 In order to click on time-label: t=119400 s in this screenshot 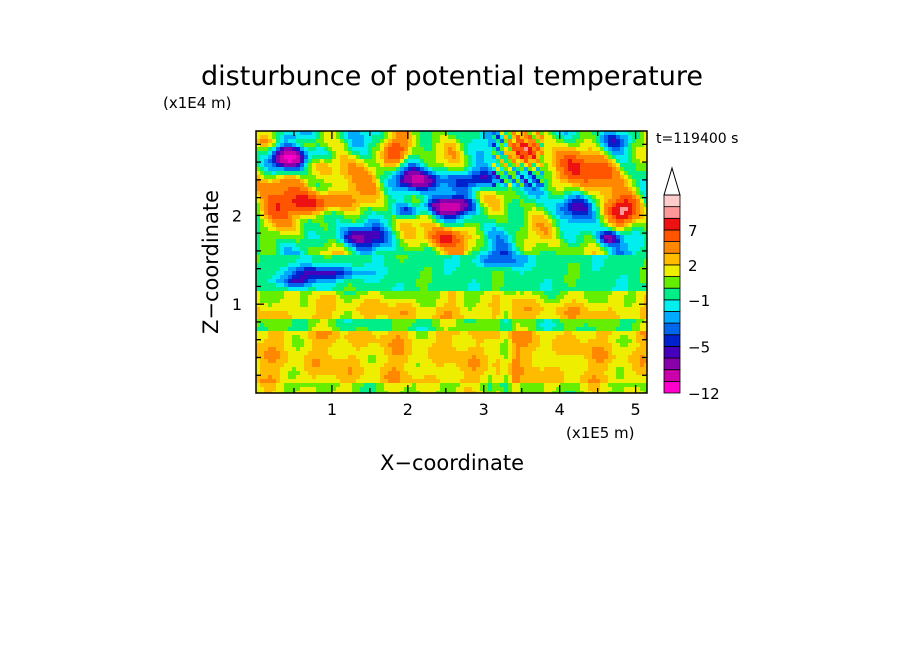, I will do `click(697, 139)`.